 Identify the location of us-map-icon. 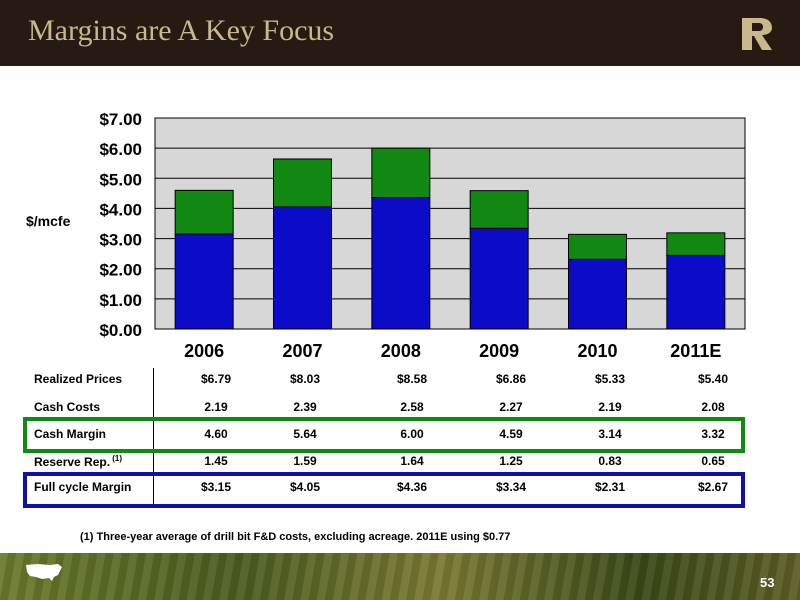
(44, 572).